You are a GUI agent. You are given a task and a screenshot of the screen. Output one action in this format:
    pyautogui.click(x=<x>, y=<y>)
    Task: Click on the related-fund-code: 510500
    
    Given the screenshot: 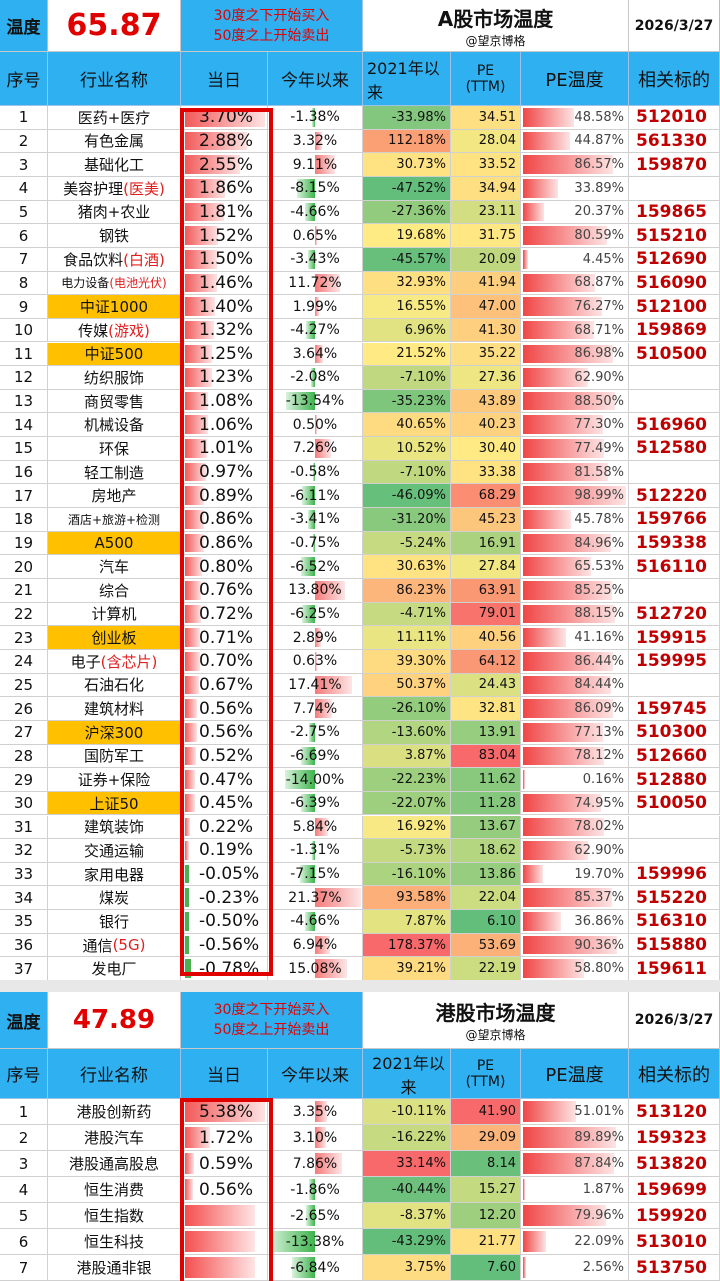 What is the action you would take?
    pyautogui.click(x=674, y=354)
    